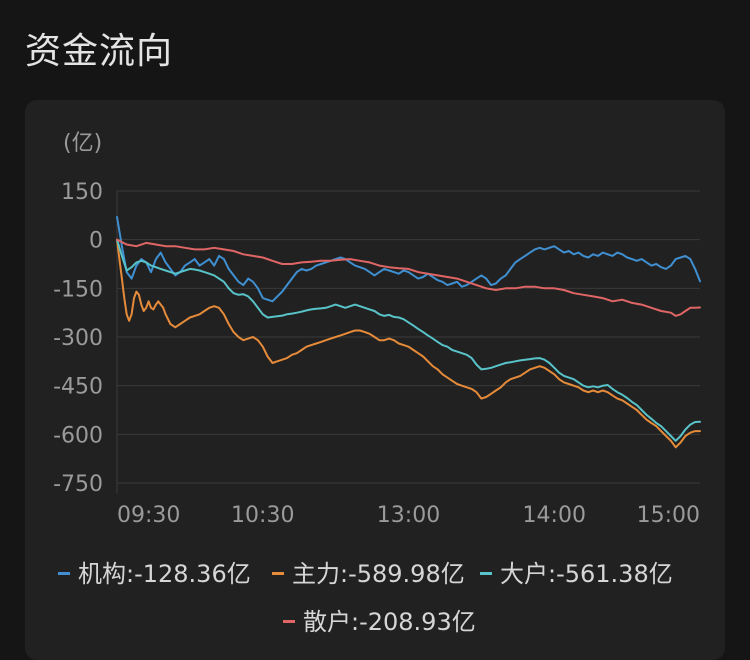  What do you see at coordinates (389, 622) in the screenshot?
I see `legend-label: 散户:-208.93亿` at bounding box center [389, 622].